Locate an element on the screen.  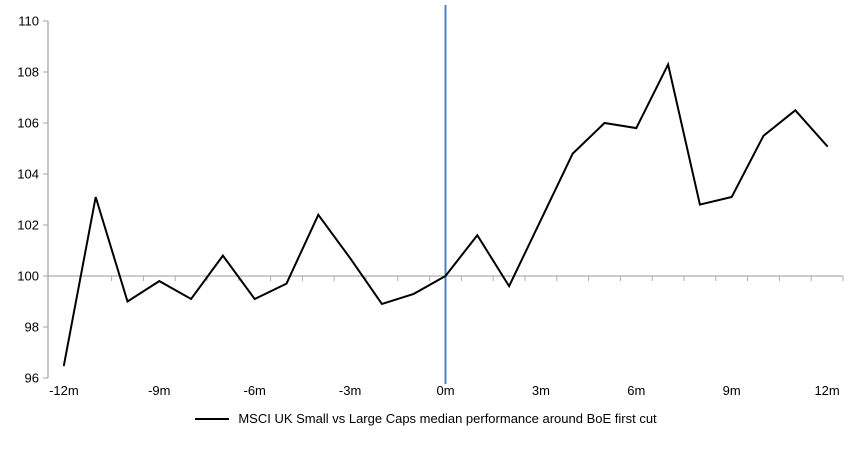
x-axis-label: -12m is located at coordinates (64, 390).